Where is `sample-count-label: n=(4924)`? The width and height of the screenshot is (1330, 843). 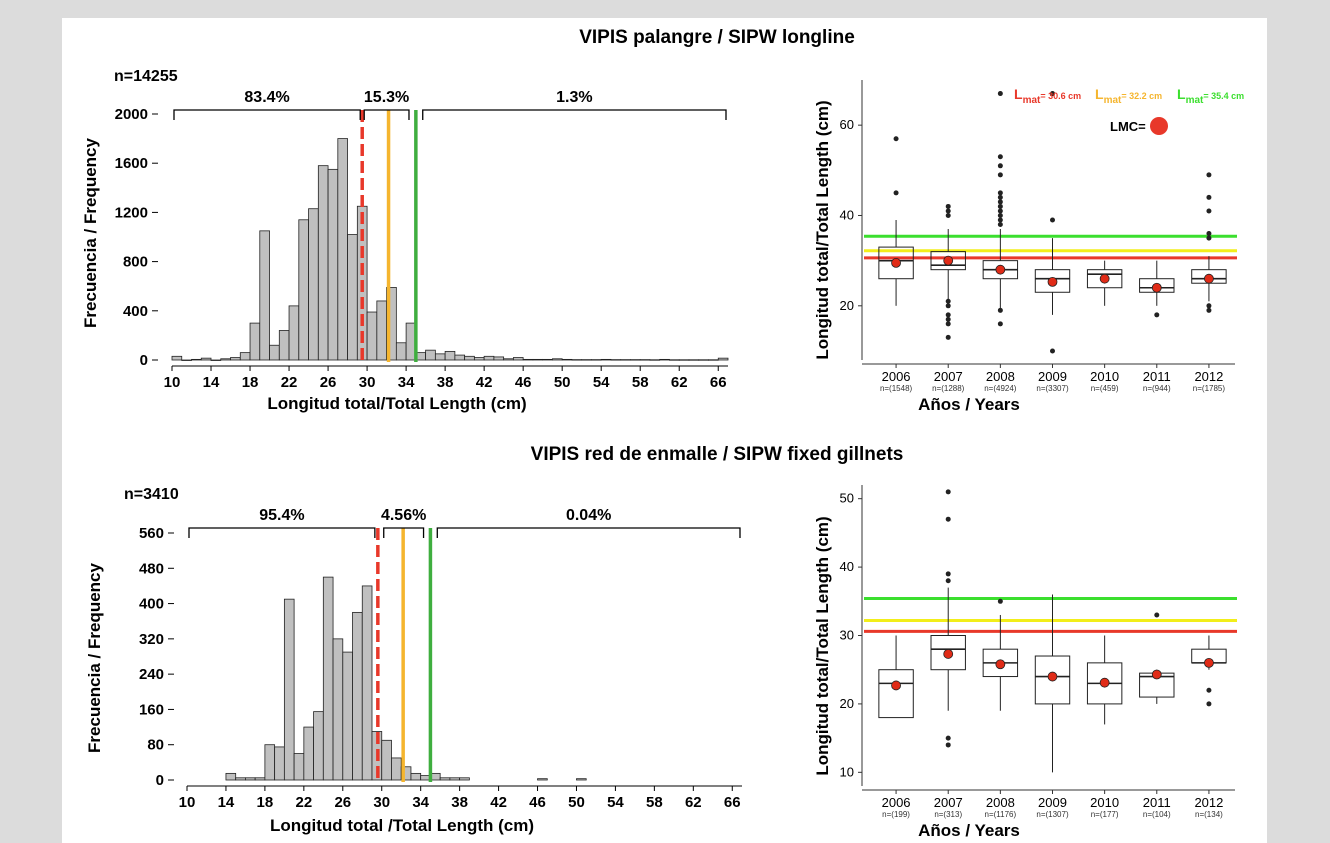 sample-count-label: n=(4924) is located at coordinates (1000, 388).